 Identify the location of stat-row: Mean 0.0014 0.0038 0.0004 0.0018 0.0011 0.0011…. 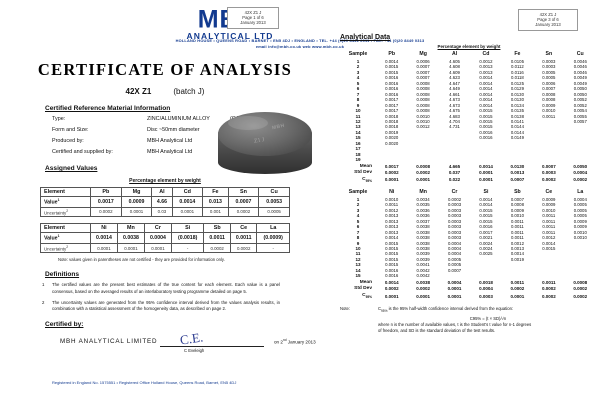
(468, 282).